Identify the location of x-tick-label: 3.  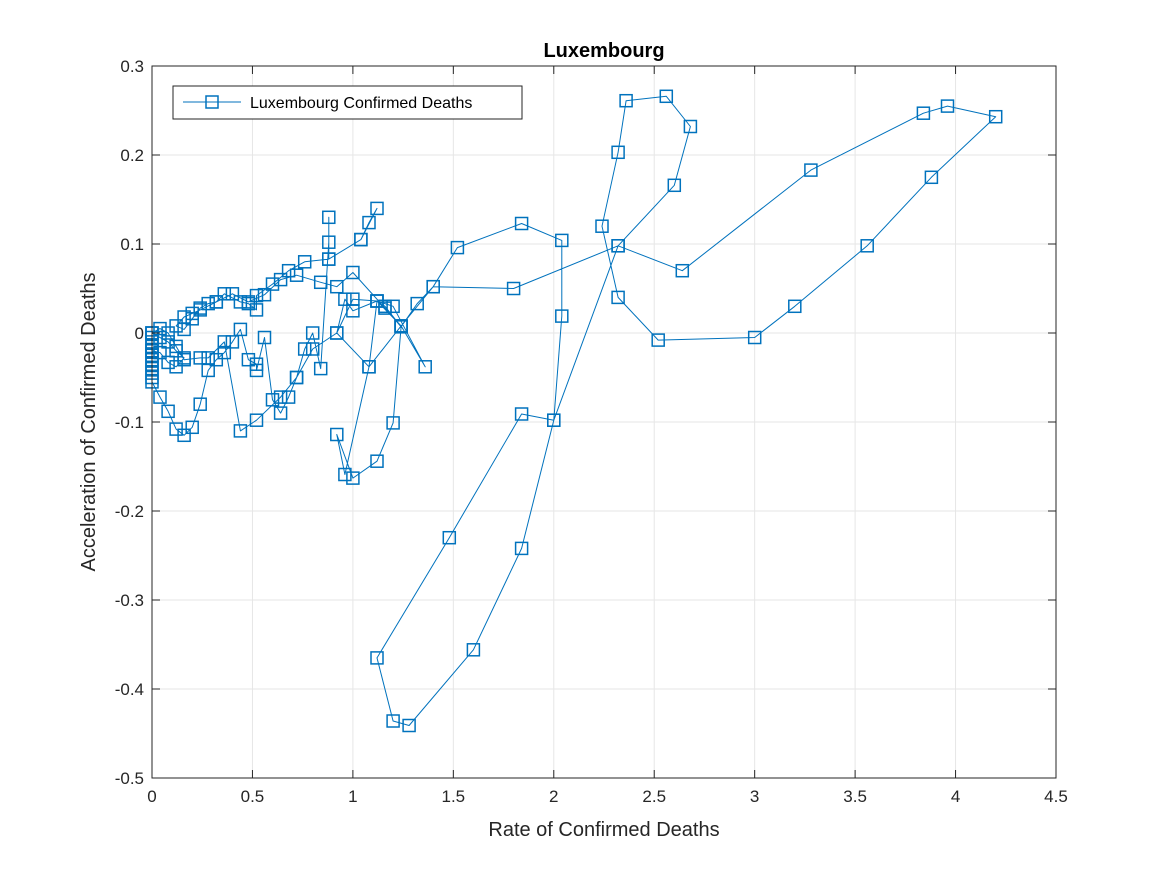
(754, 796).